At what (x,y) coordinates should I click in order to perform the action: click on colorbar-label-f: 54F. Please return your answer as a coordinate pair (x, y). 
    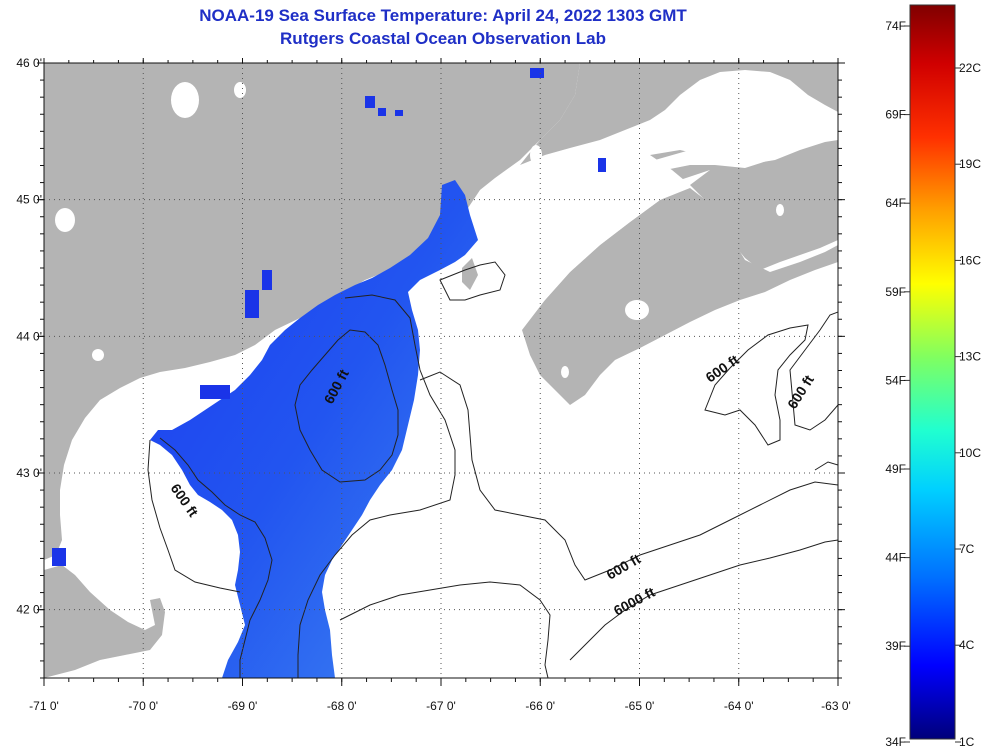
    Looking at the image, I should click on (895, 380).